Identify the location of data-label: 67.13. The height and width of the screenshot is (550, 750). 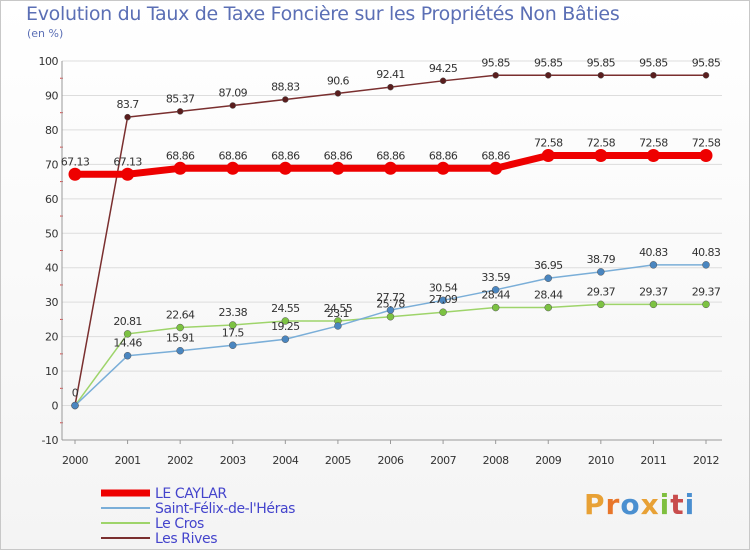
(75, 161).